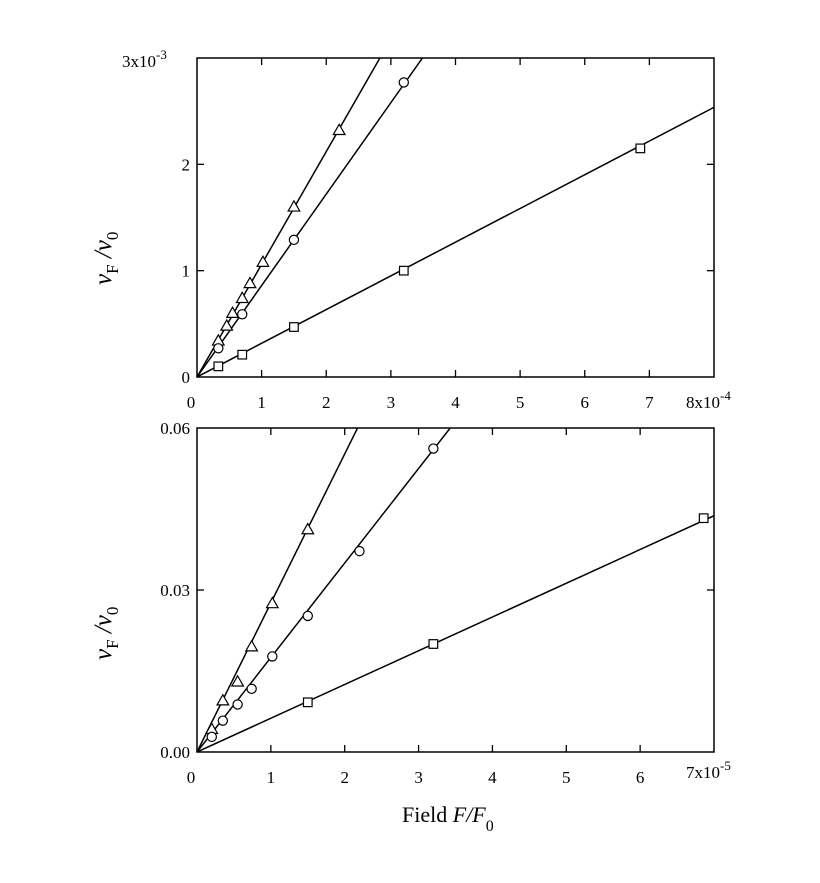 The height and width of the screenshot is (883, 820). Describe the element at coordinates (418, 777) in the screenshot. I see `bottom-x-tick-label: 3` at that location.